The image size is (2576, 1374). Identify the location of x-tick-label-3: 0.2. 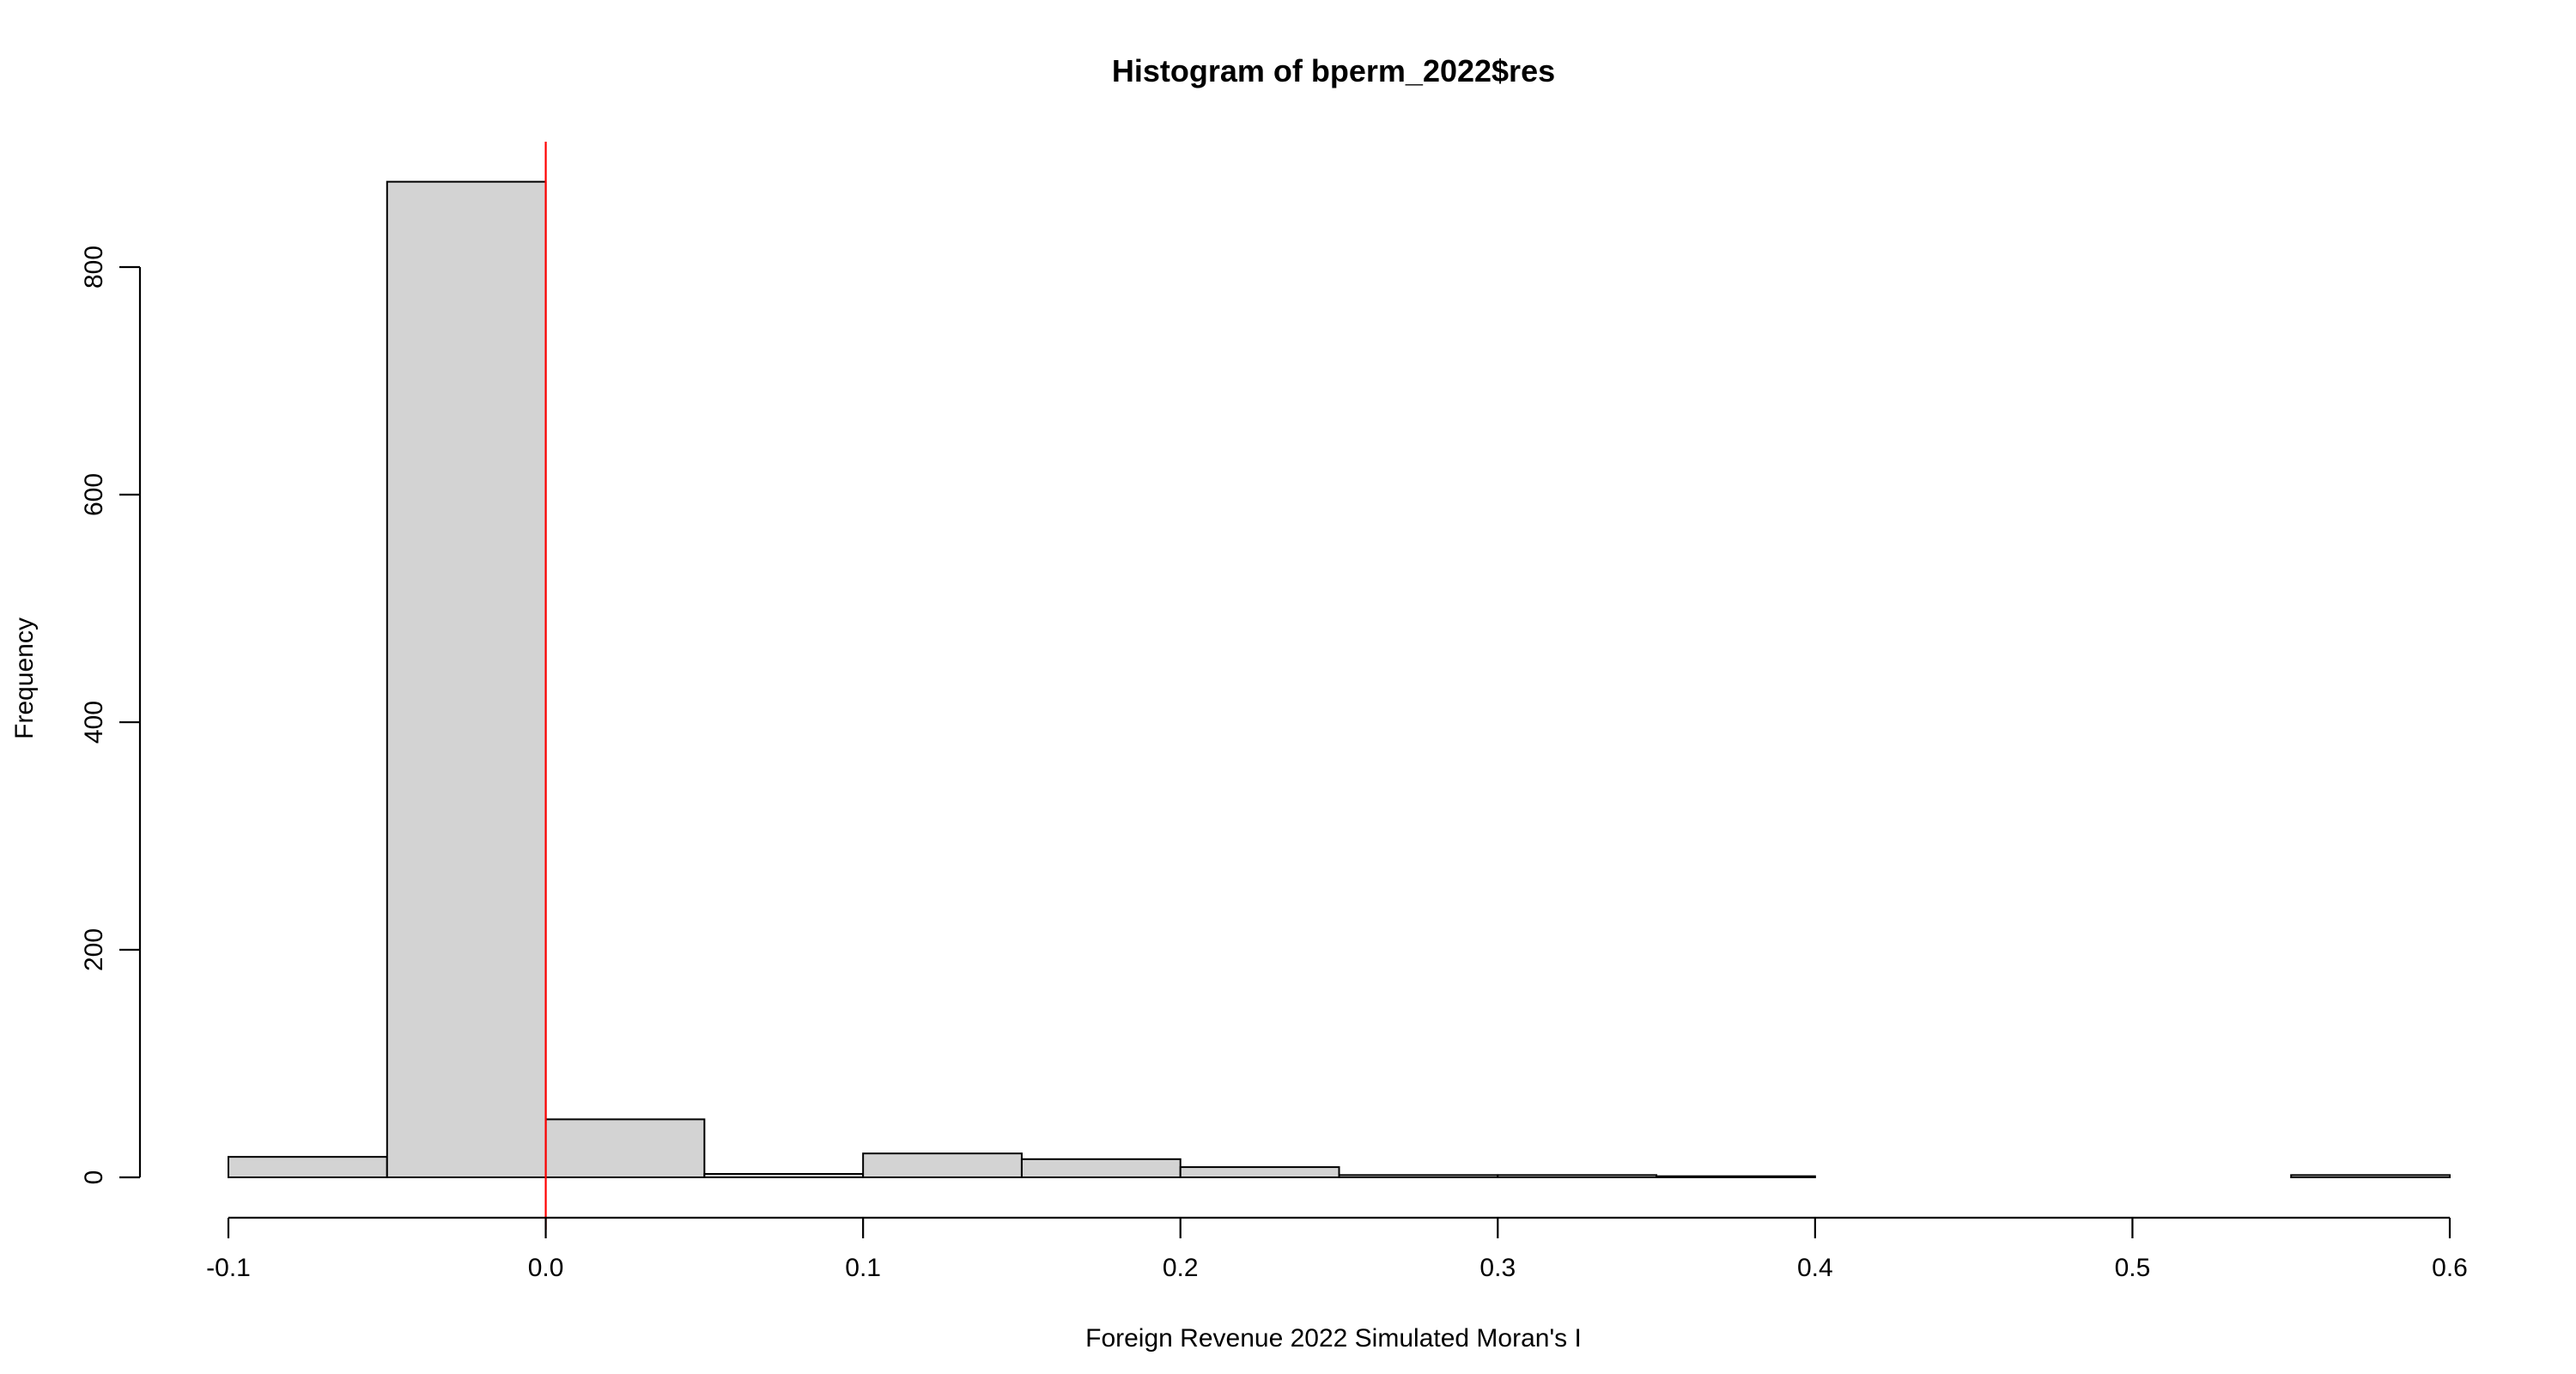
(1181, 1268).